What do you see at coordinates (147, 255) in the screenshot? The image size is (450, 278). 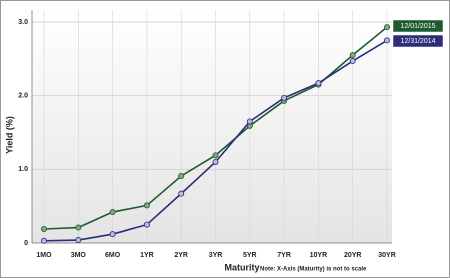 I see `x-tick-label: 1YR` at bounding box center [147, 255].